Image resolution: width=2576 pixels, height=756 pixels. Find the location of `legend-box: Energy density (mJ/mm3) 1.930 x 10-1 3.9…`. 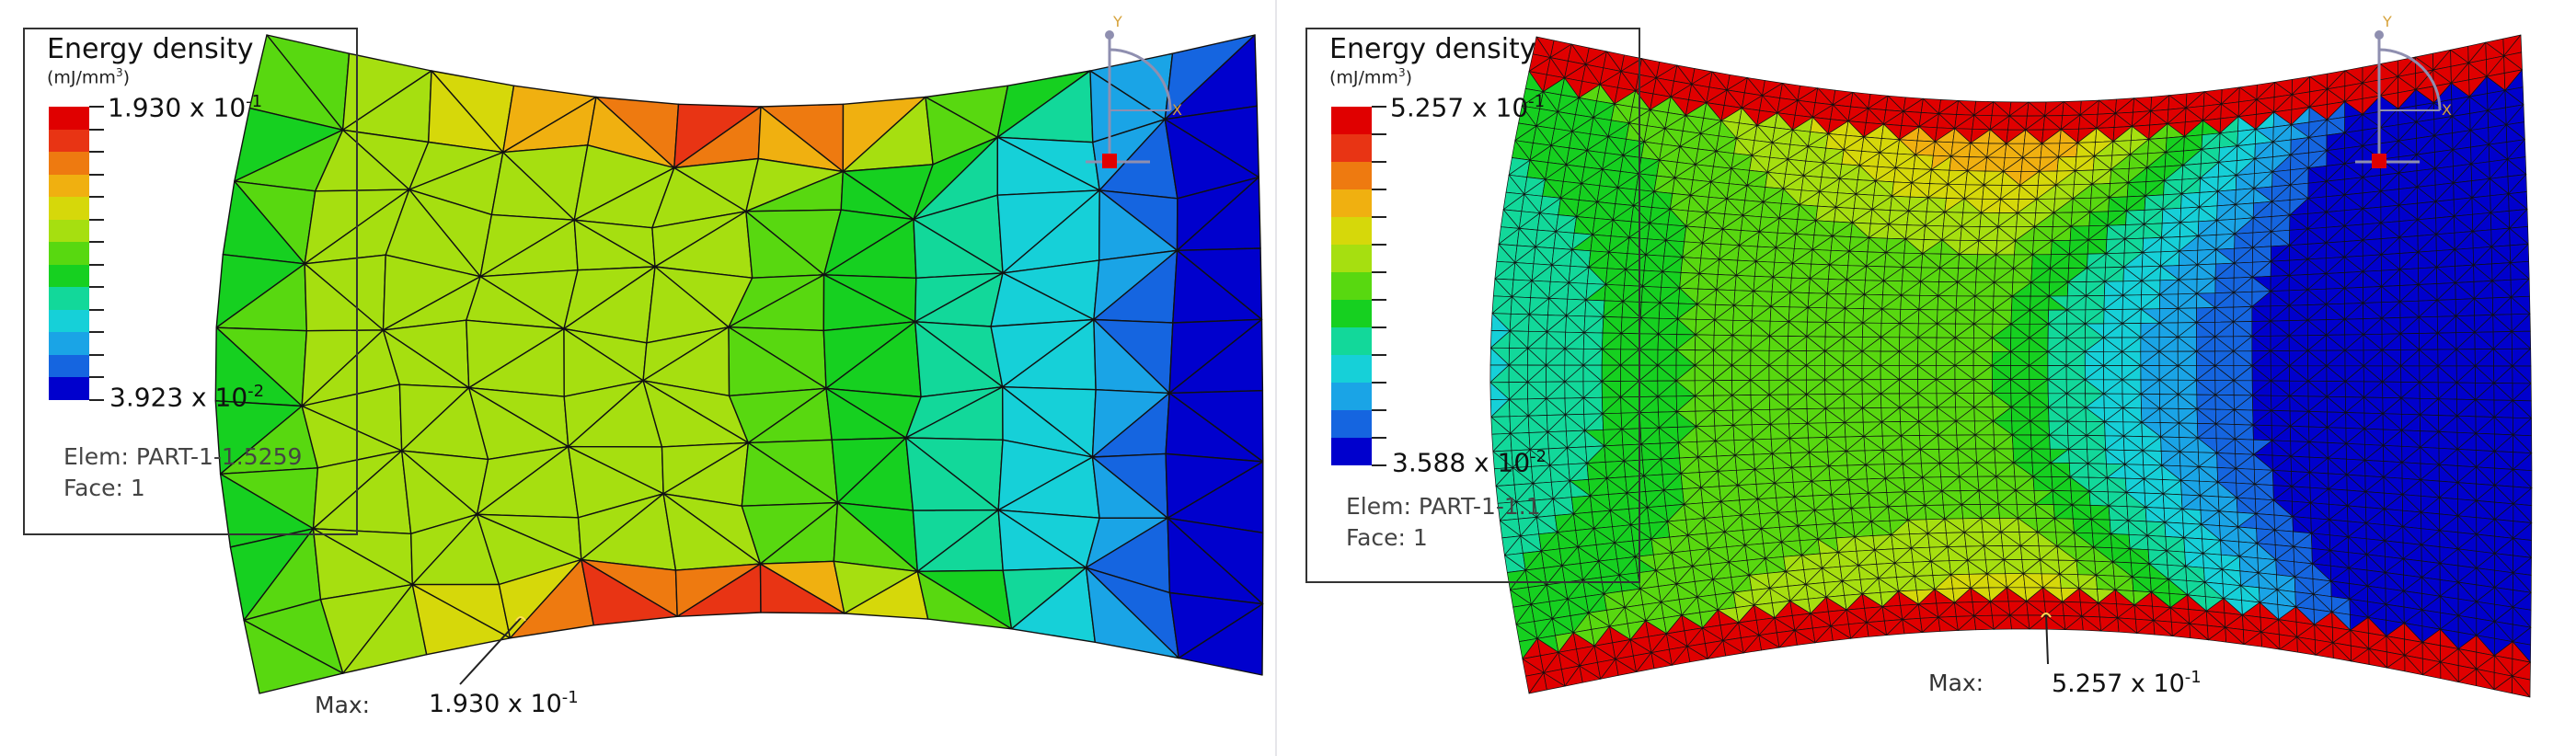

legend-box: Energy density (mJ/mm3) 1.930 x 10-1 3.9… is located at coordinates (190, 281).